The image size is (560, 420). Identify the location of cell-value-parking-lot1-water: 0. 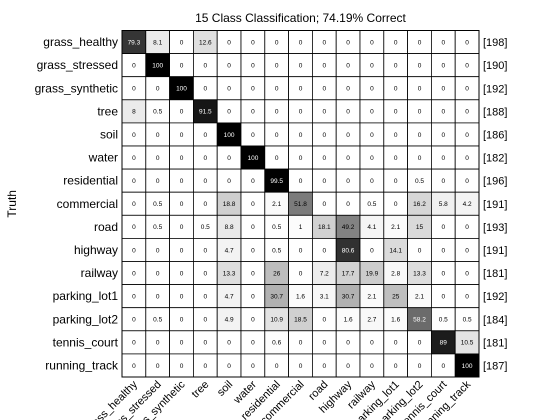
(253, 296).